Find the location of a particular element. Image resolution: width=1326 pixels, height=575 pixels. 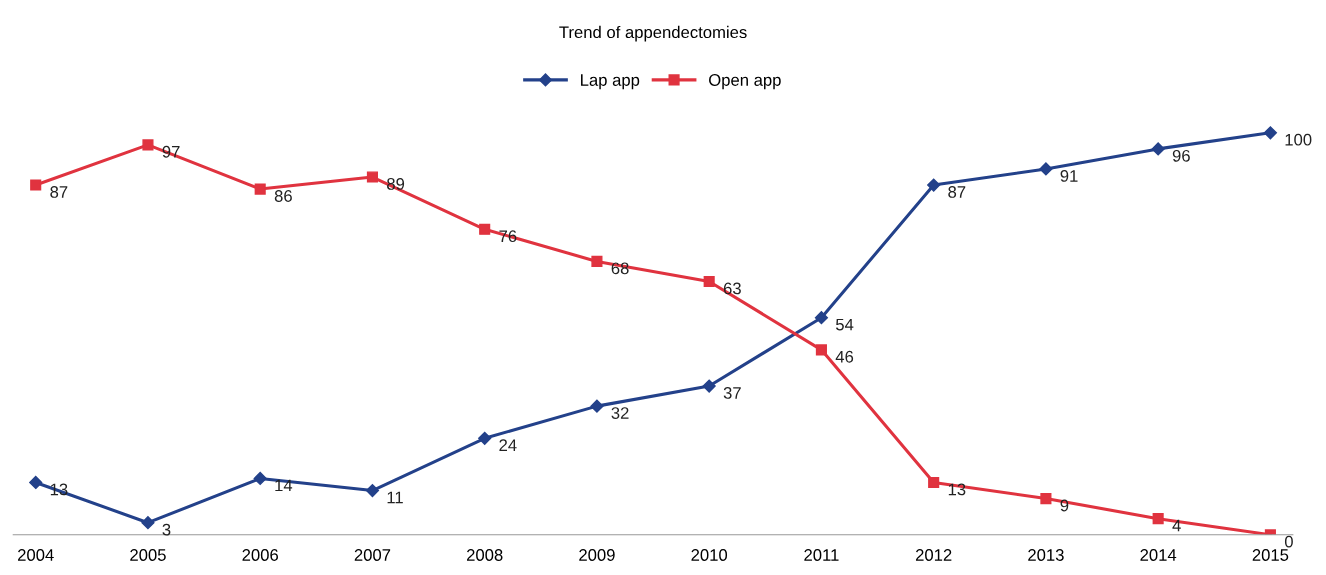

x-tick-label: 2013 is located at coordinates (1046, 555).